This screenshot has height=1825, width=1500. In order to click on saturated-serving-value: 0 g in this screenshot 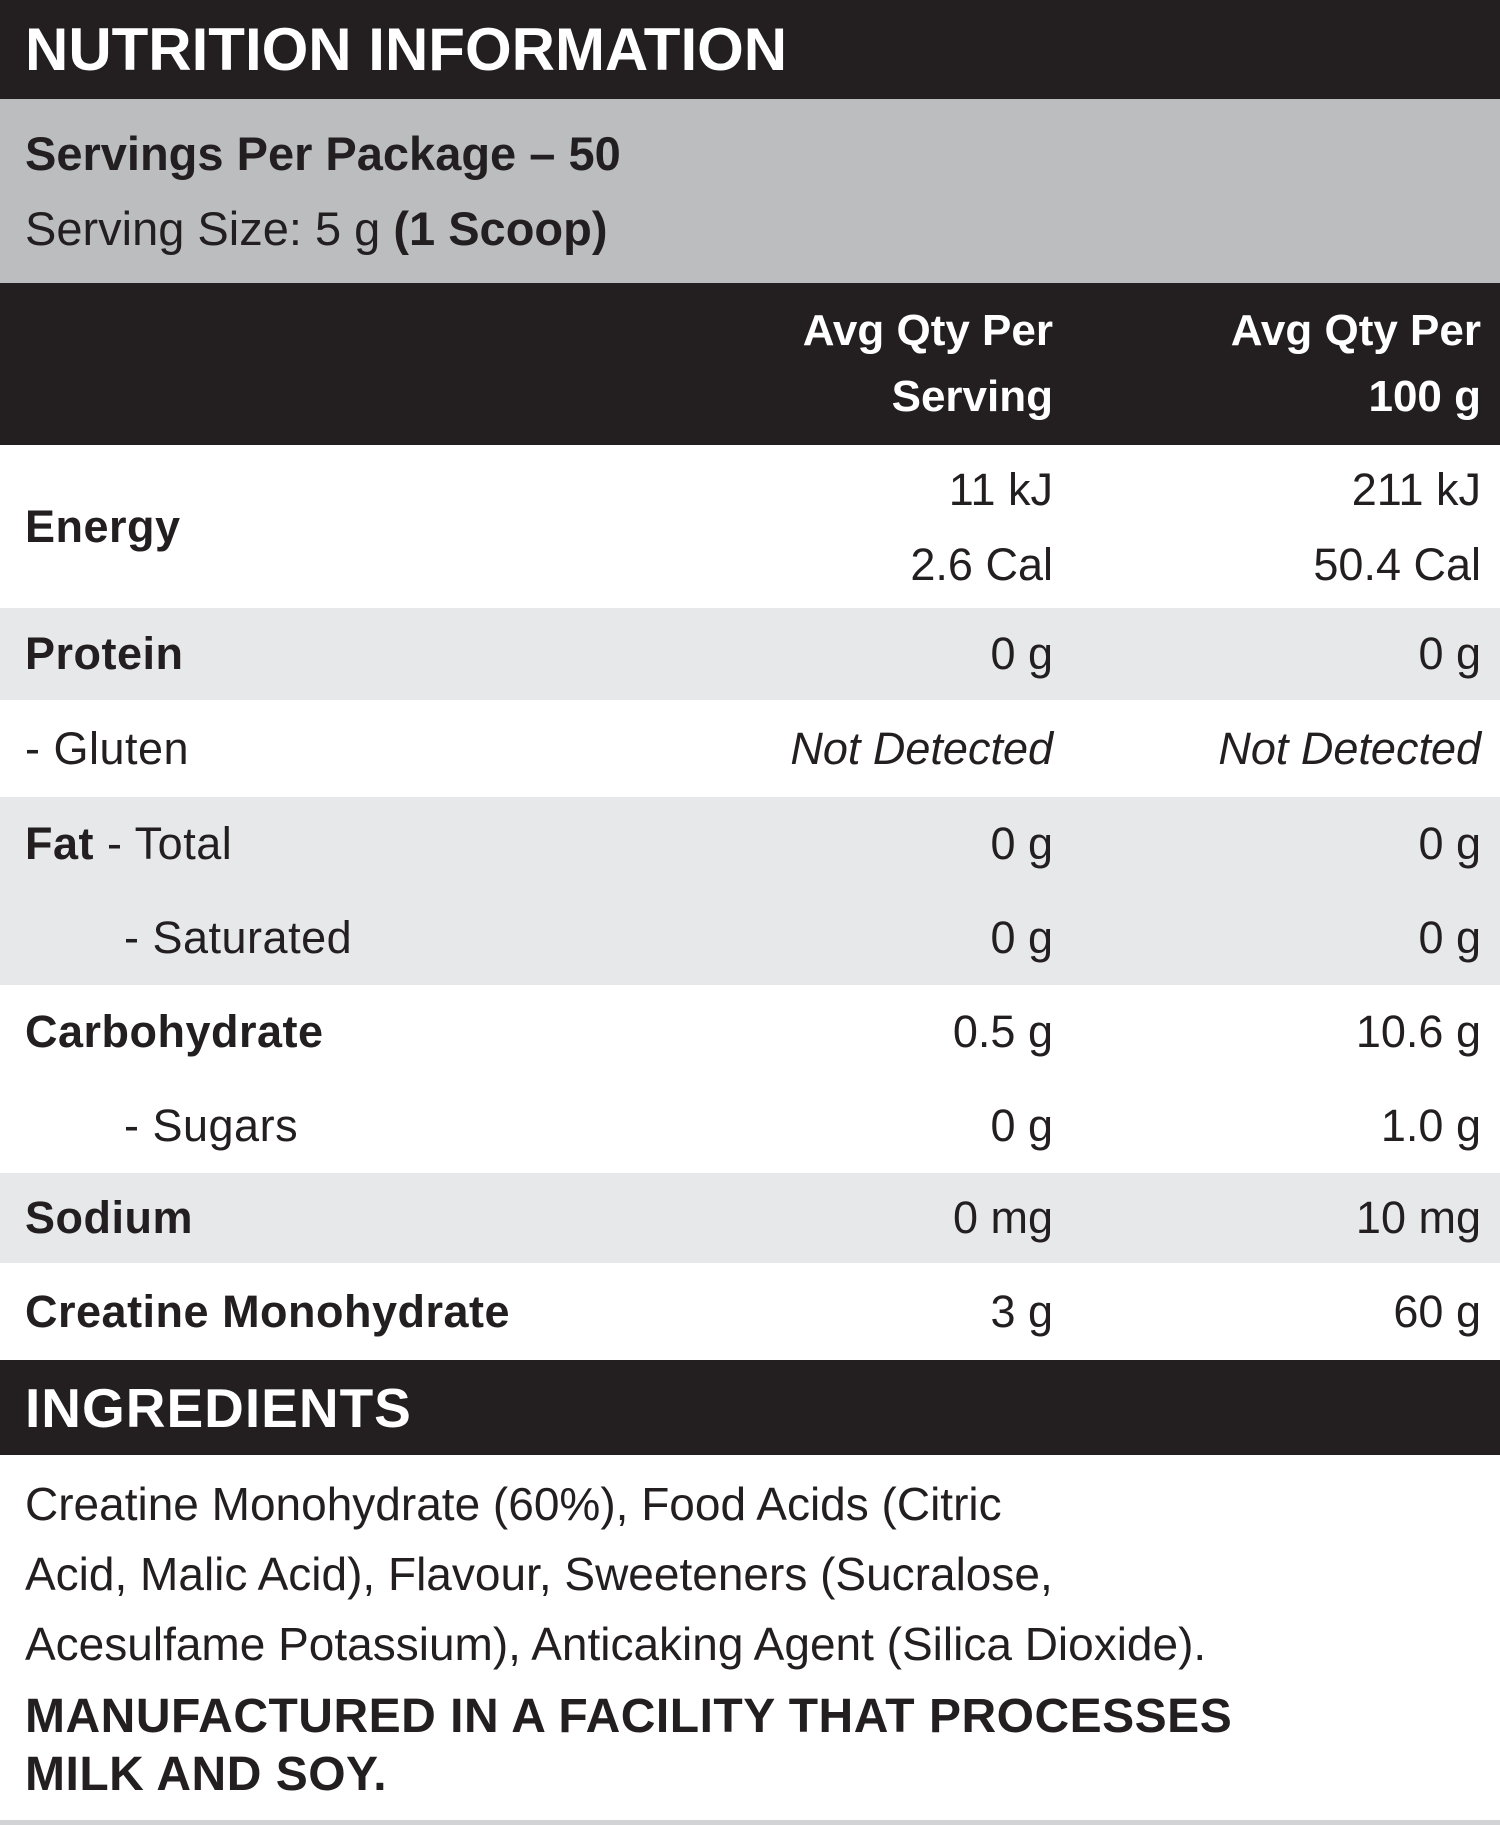, I will do `click(1021, 937)`.